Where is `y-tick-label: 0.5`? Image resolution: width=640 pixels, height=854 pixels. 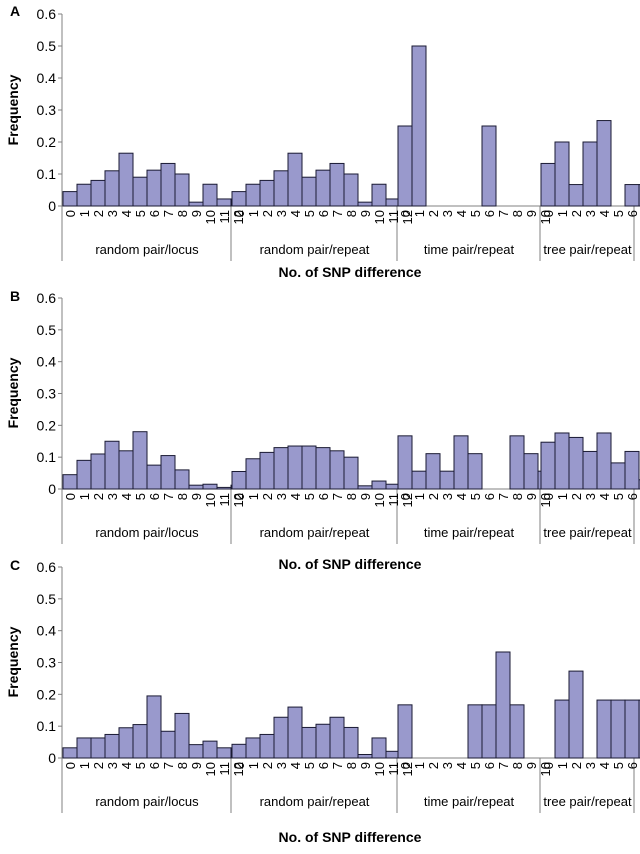 y-tick-label: 0.5 is located at coordinates (47, 46).